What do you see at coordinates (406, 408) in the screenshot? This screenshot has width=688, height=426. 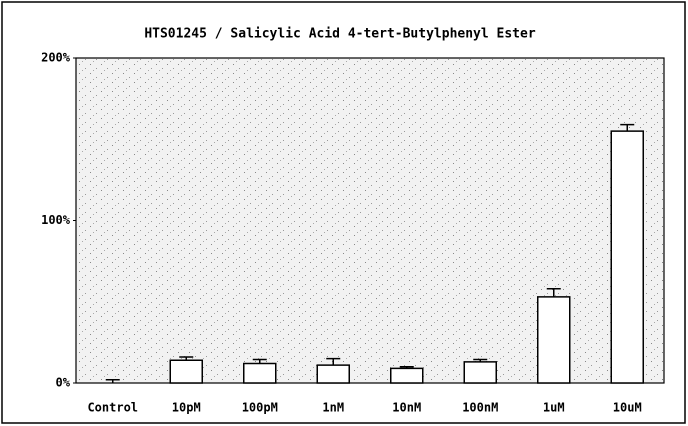 I see `x-tick-label: 10nM` at bounding box center [406, 408].